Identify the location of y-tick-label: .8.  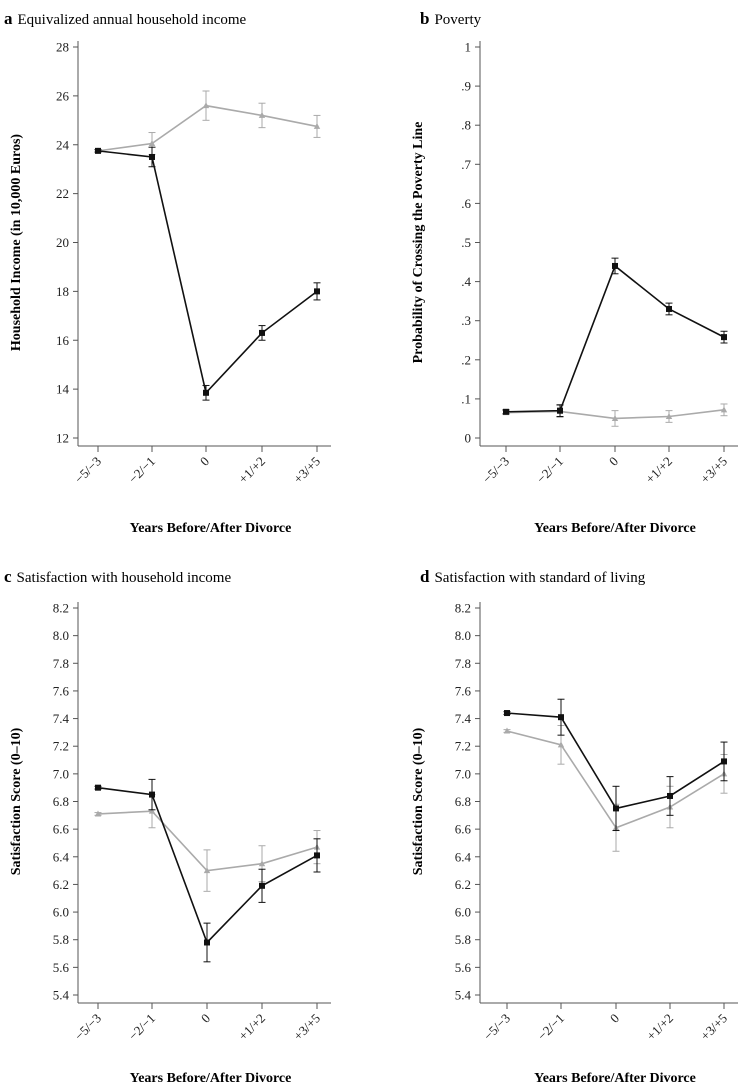
(466, 125).